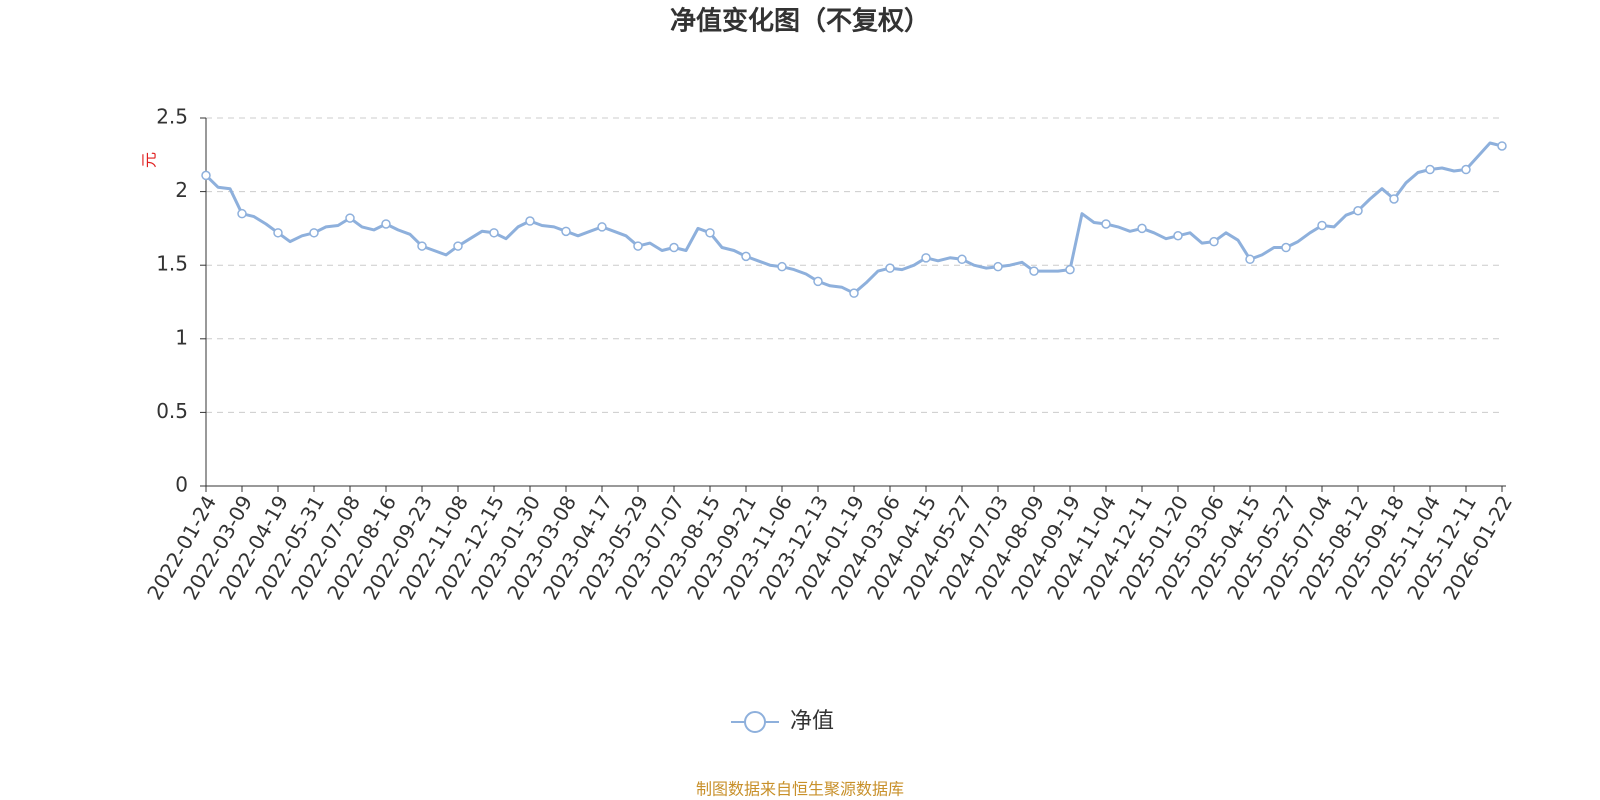  Describe the element at coordinates (149, 160) in the screenshot. I see `y-axis-label: 元` at that location.